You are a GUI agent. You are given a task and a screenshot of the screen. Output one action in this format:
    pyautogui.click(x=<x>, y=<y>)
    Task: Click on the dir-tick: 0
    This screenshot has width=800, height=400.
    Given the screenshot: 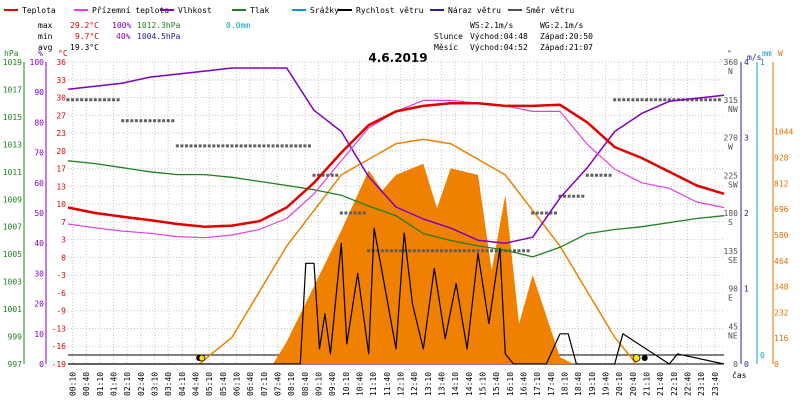 What is the action you would take?
    pyautogui.click(x=735, y=364)
    